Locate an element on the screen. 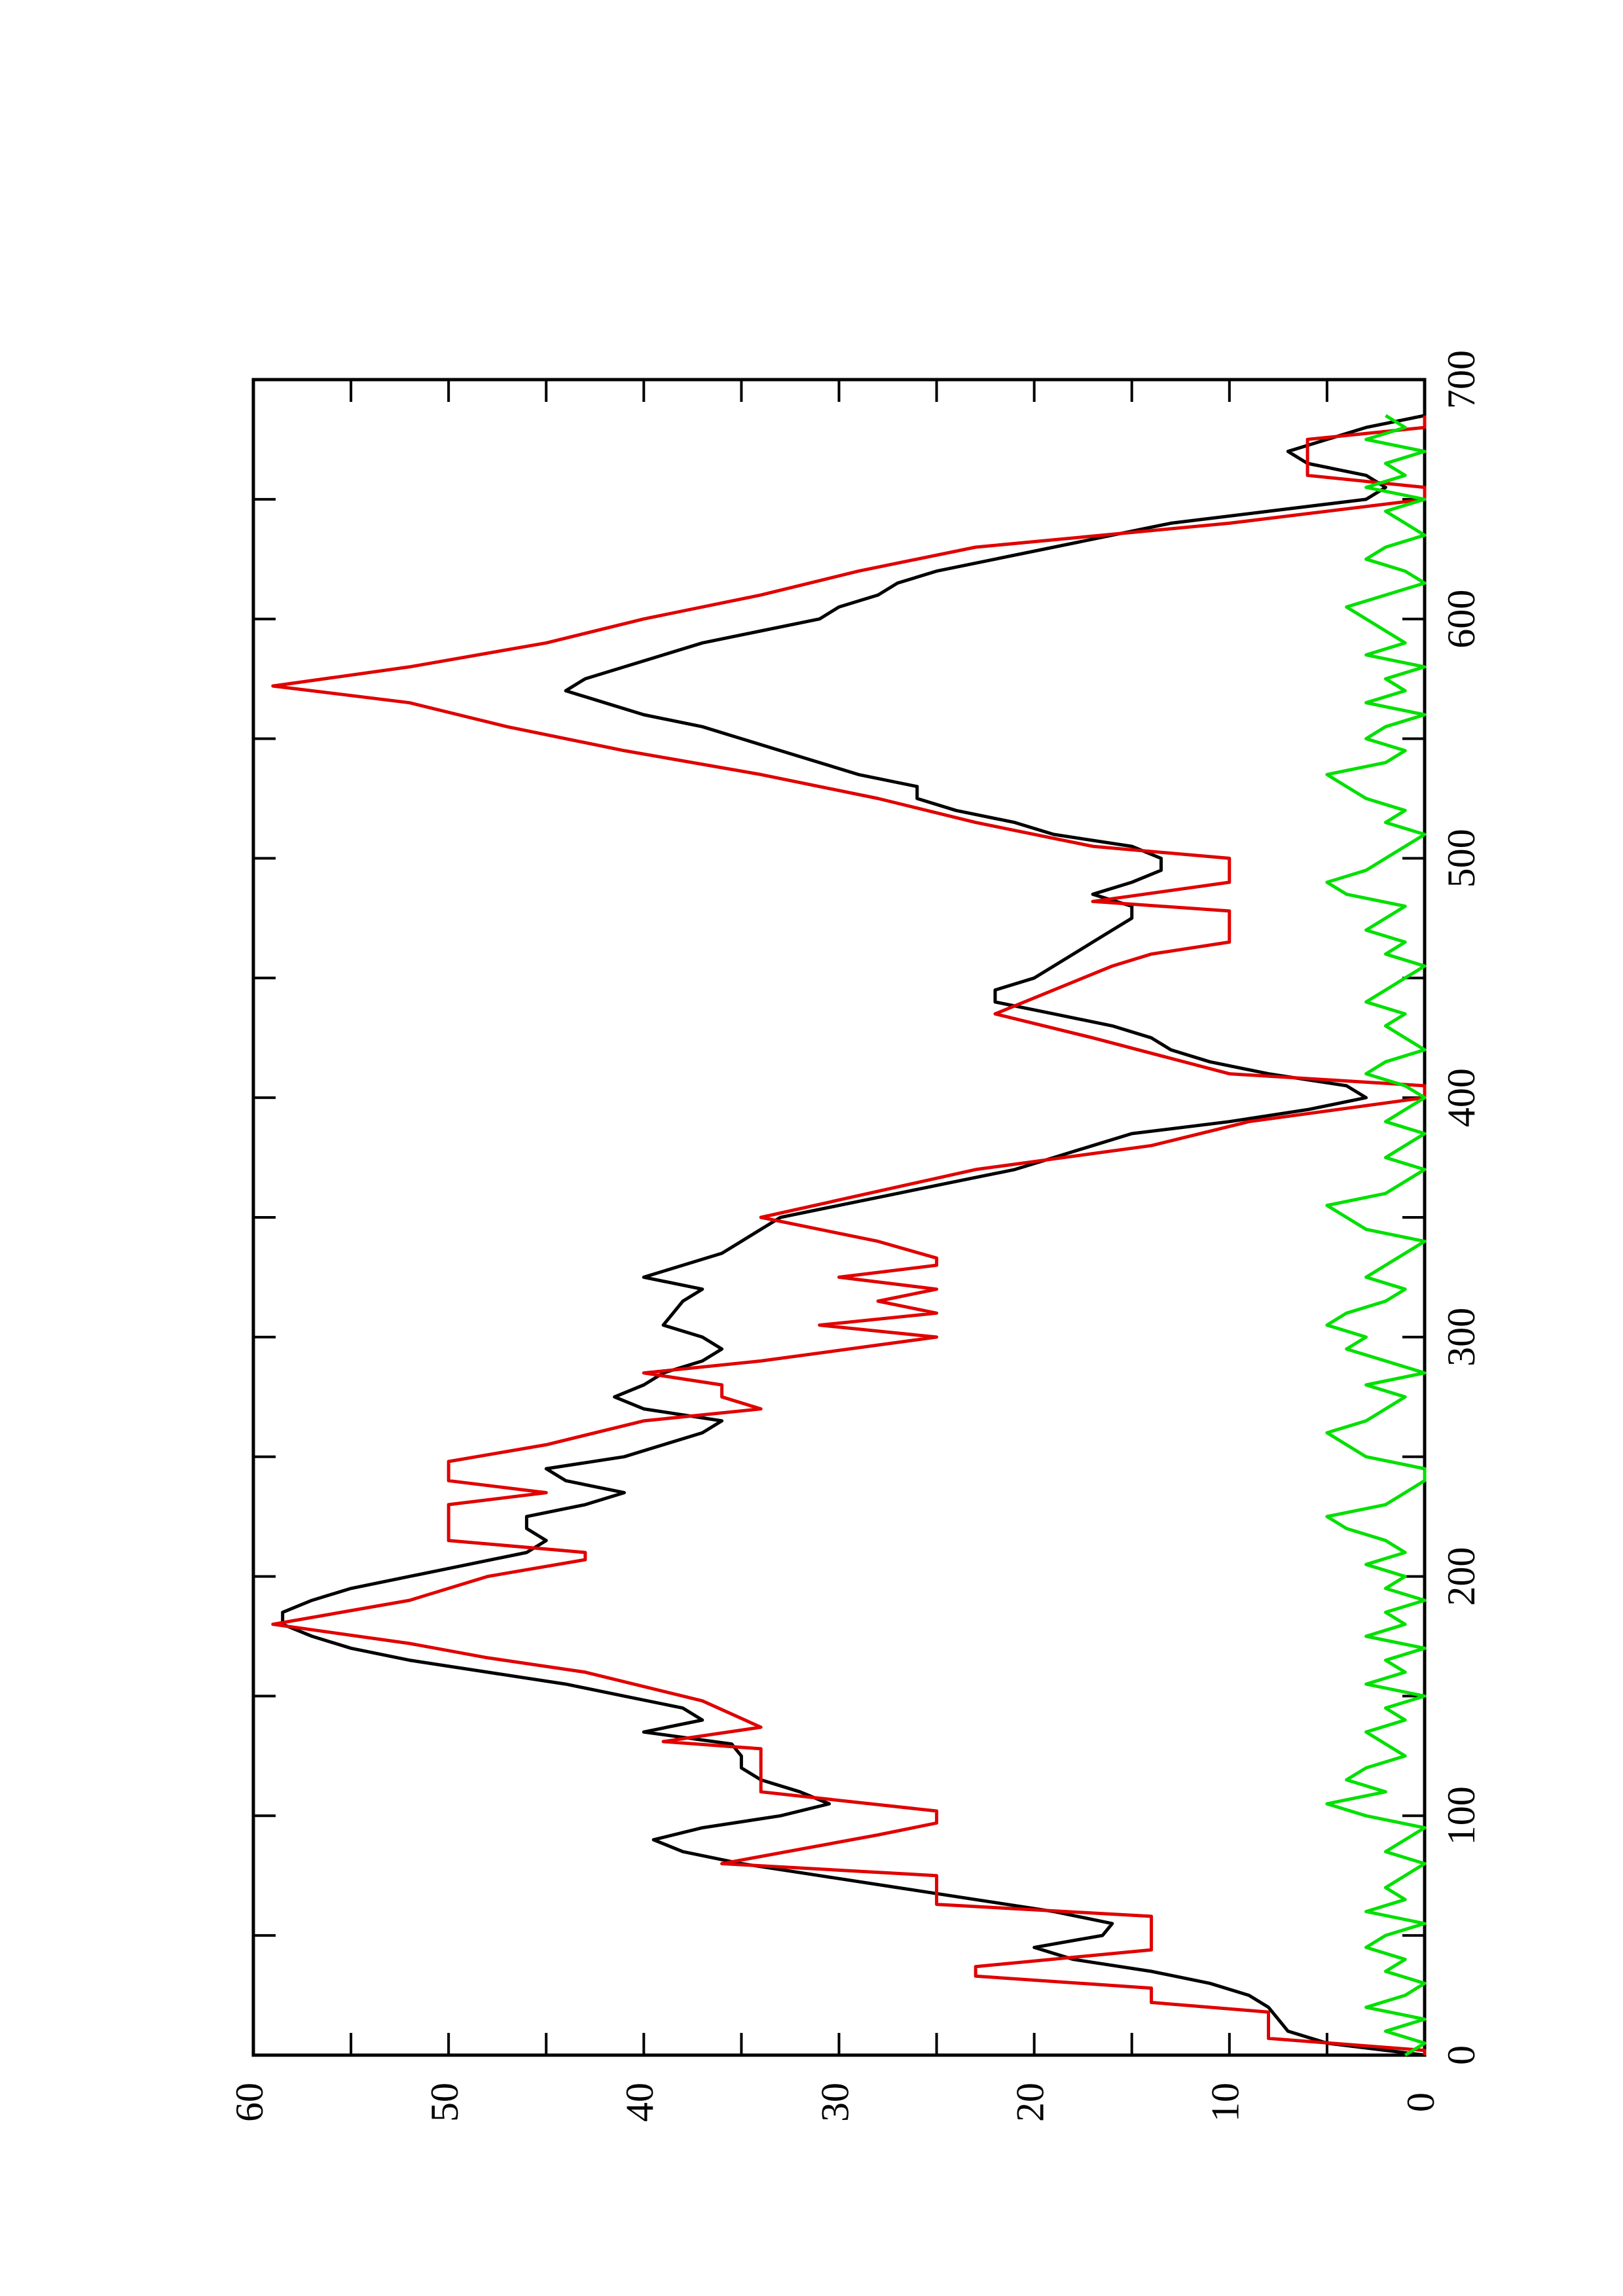 The width and height of the screenshot is (1623, 2296). y-tick-label: 30 is located at coordinates (834, 2102).